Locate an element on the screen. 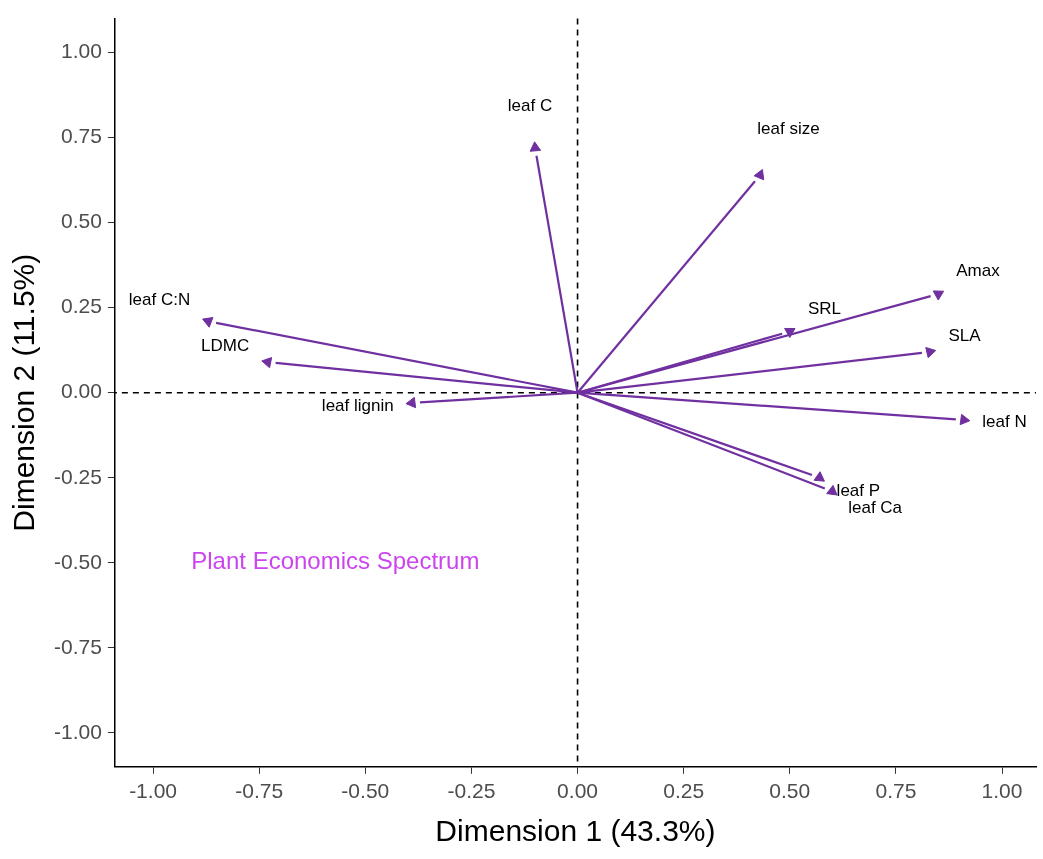 The height and width of the screenshot is (859, 1043). y-tick-label: 0.50 is located at coordinates (81, 221).